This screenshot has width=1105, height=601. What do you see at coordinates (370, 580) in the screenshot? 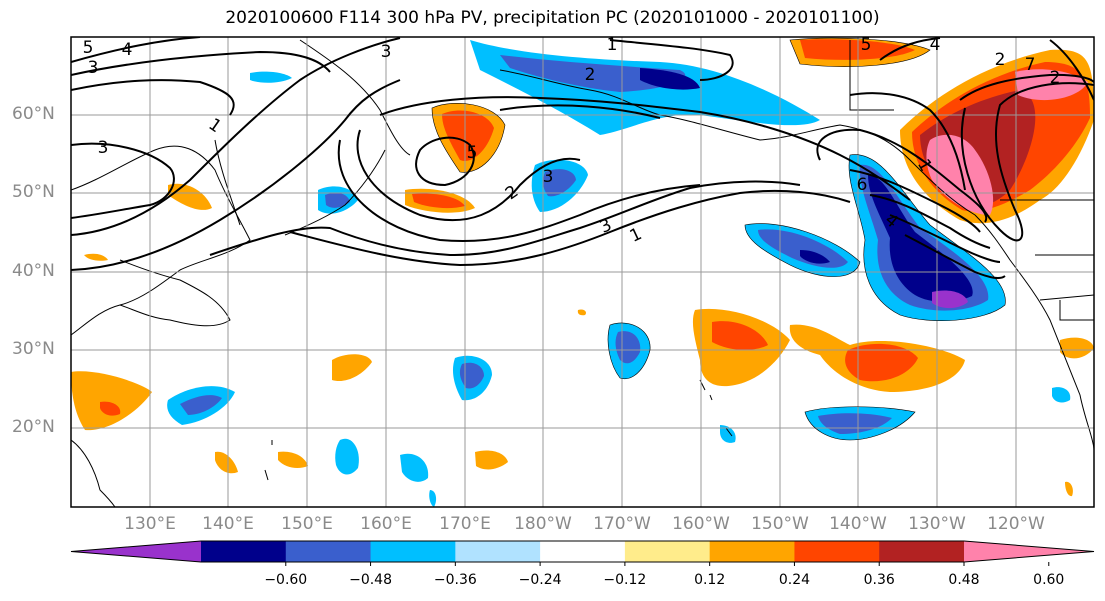
I see `colorbar-tick-label: −0.48` at bounding box center [370, 580].